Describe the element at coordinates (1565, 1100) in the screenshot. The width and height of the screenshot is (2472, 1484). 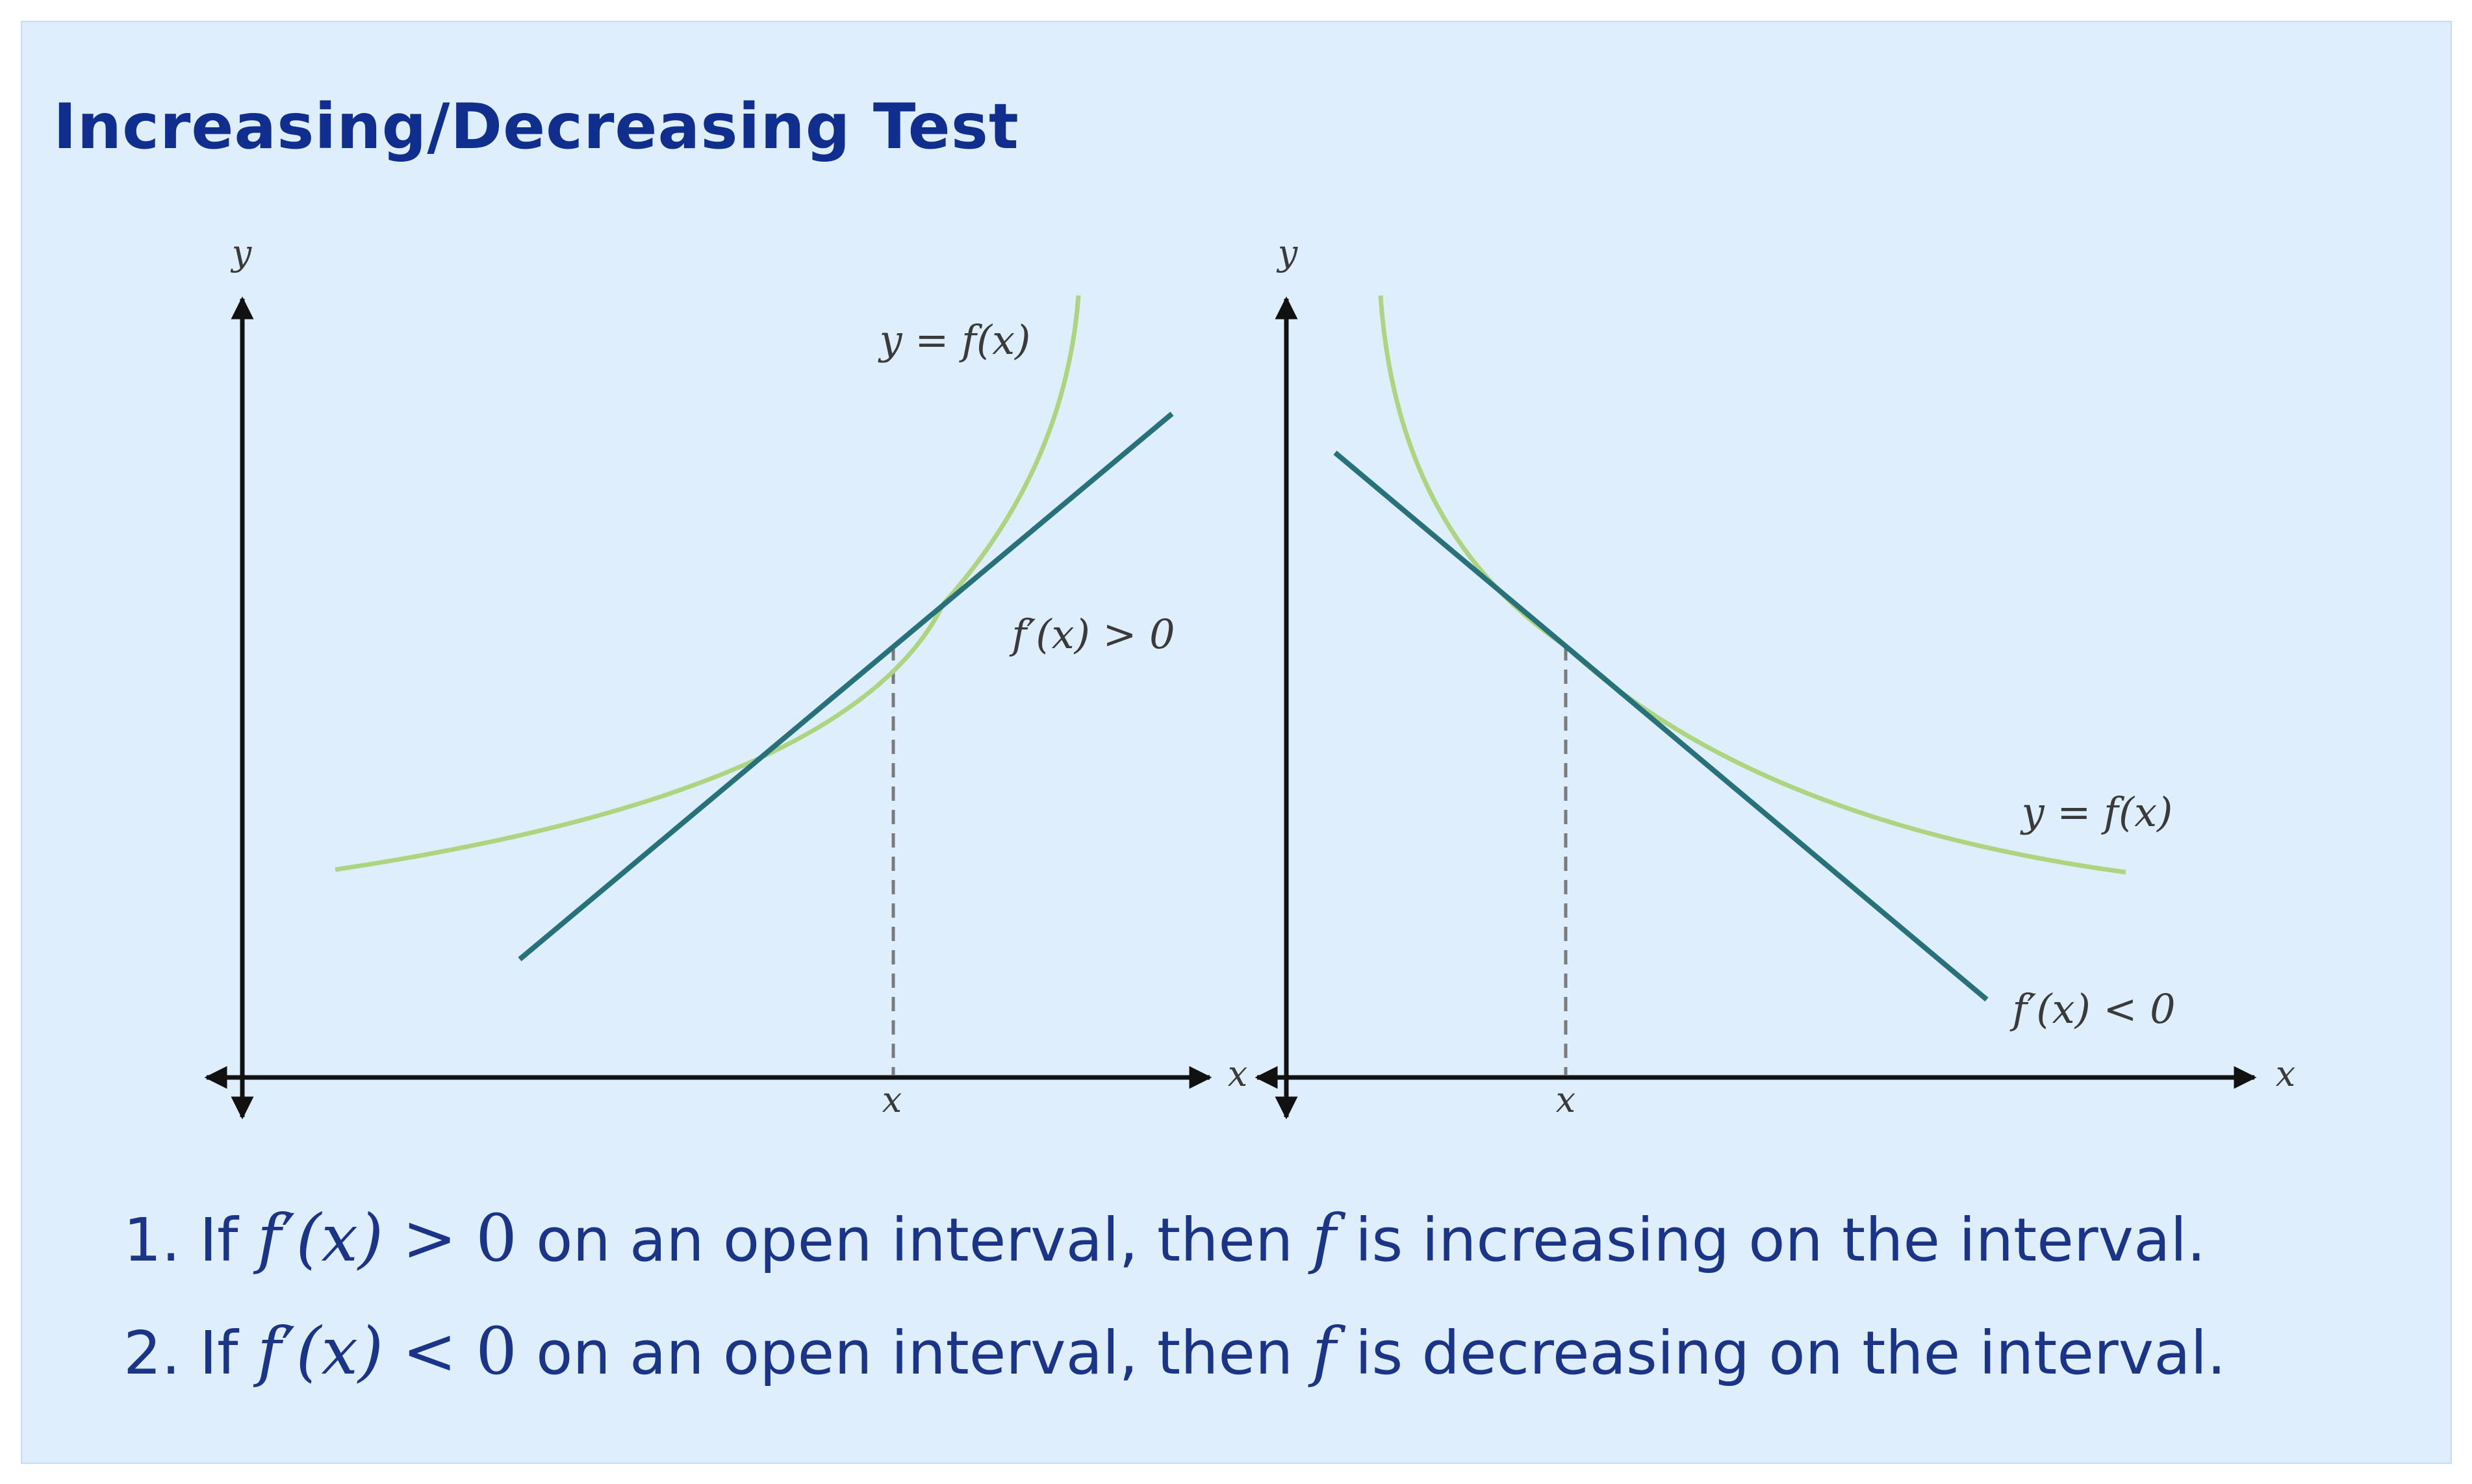
I see `right-x-tick-label: x` at that location.